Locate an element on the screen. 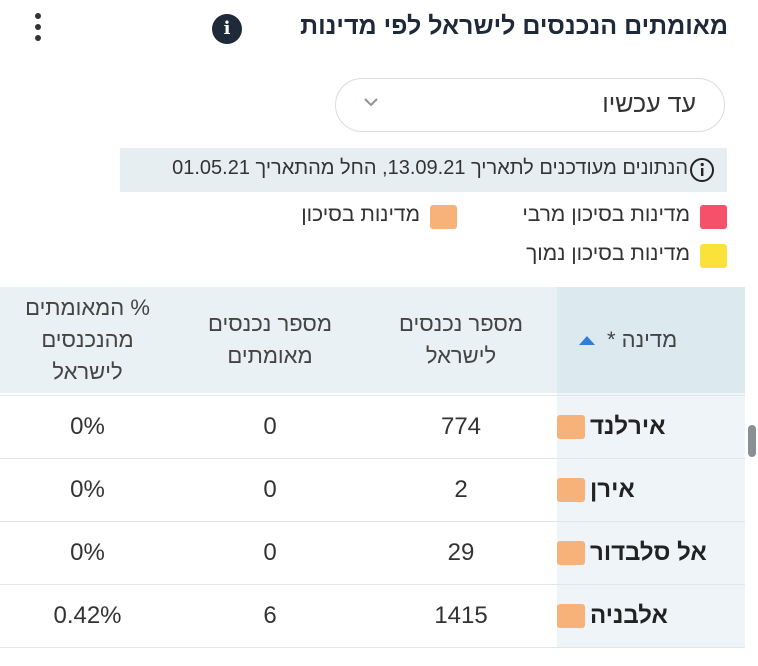  table-row: אירן 2 0 0% is located at coordinates (372, 490).